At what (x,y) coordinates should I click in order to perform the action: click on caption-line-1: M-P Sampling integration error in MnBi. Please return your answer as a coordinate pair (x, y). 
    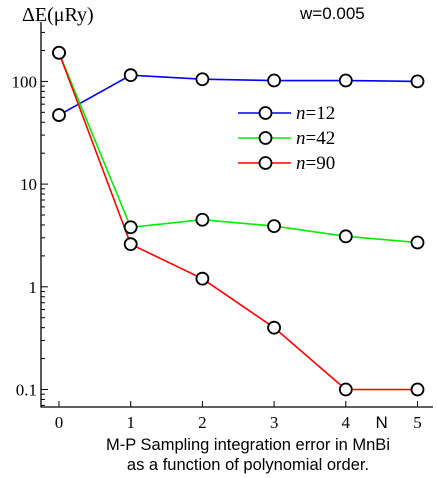
    Looking at the image, I should click on (248, 445).